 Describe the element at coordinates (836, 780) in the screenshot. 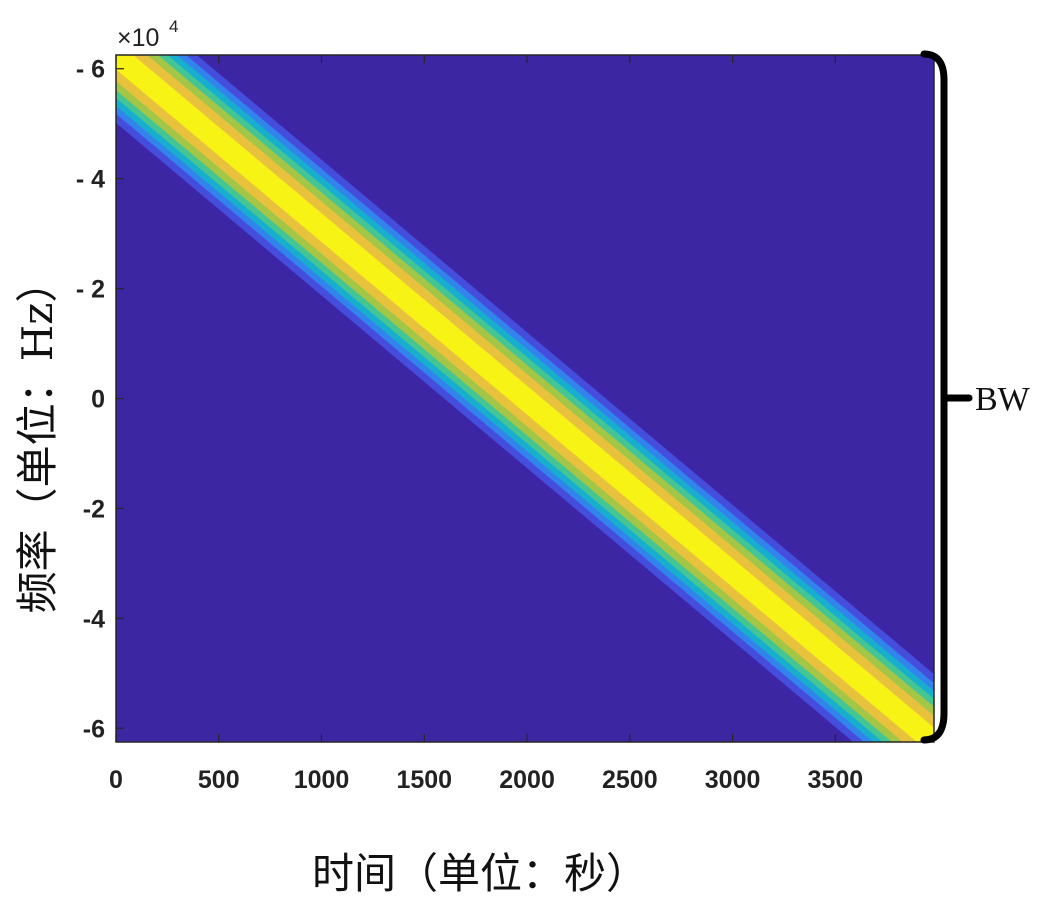

I see `x-tick-label: 3500` at that location.